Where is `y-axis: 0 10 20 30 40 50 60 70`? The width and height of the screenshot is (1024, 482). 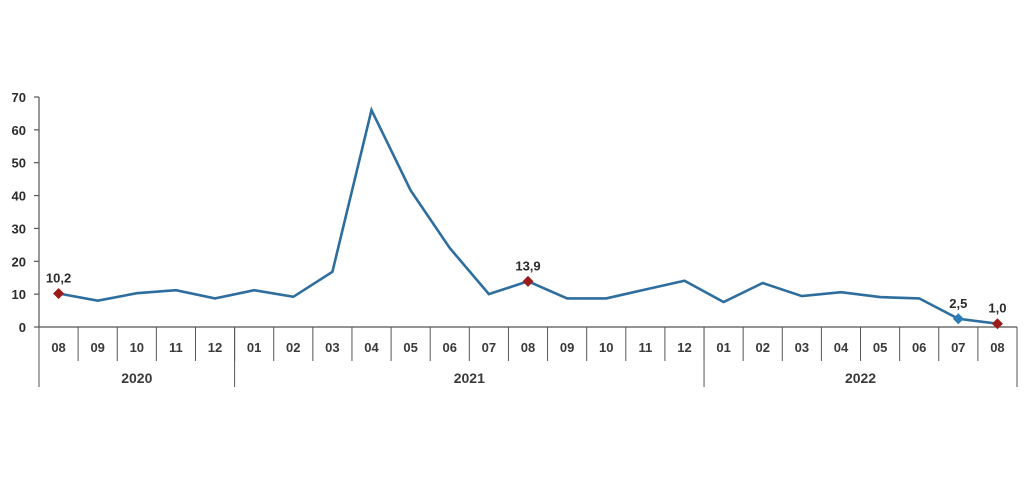 y-axis: 0 10 20 30 40 50 60 70 is located at coordinates (26, 212).